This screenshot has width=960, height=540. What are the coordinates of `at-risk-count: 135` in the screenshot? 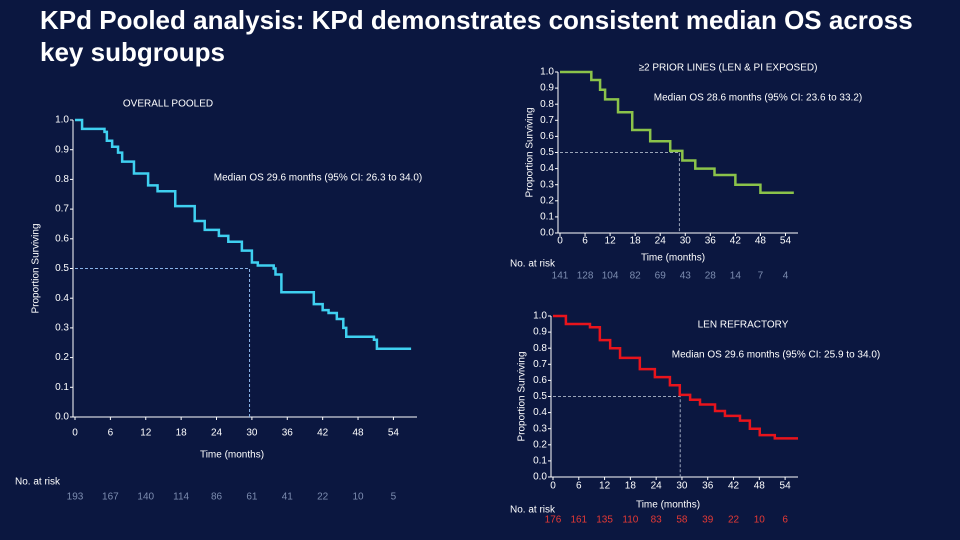 It's located at (604, 520).